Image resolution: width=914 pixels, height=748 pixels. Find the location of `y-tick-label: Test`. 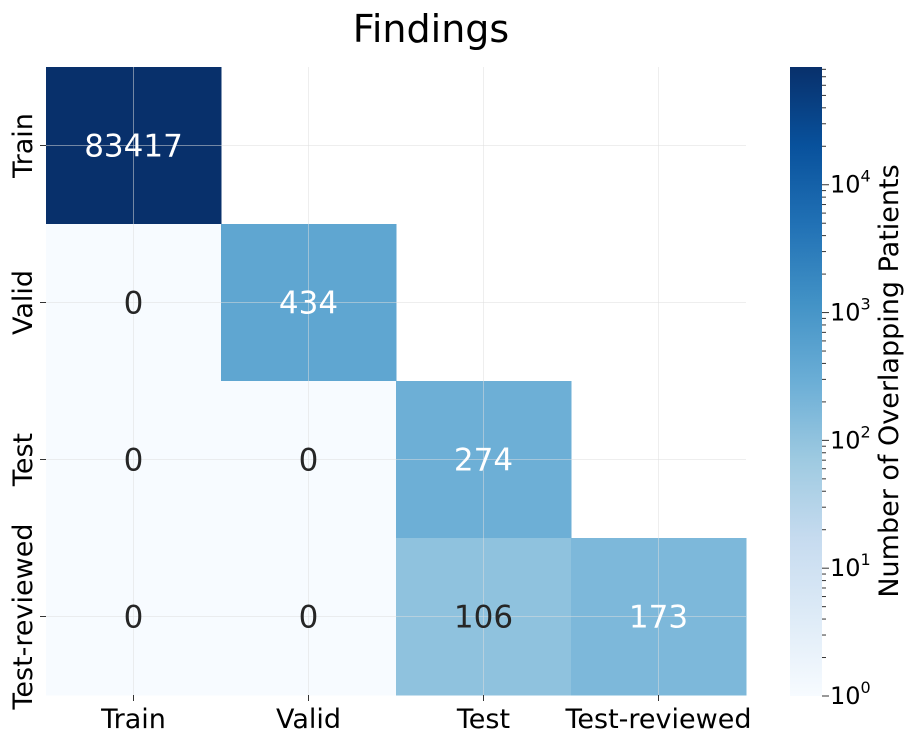

y-tick-label: Test is located at coordinates (23, 460).